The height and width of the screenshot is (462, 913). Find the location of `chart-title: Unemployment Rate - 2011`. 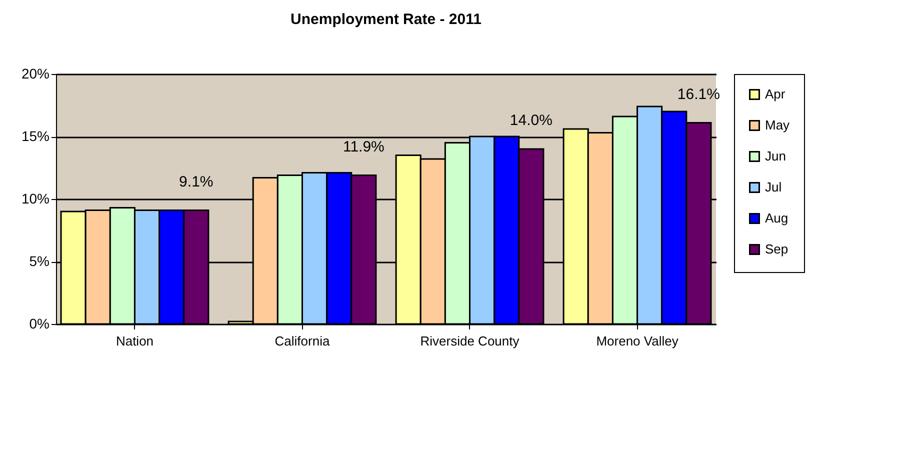

chart-title: Unemployment Rate - 2011 is located at coordinates (386, 19).